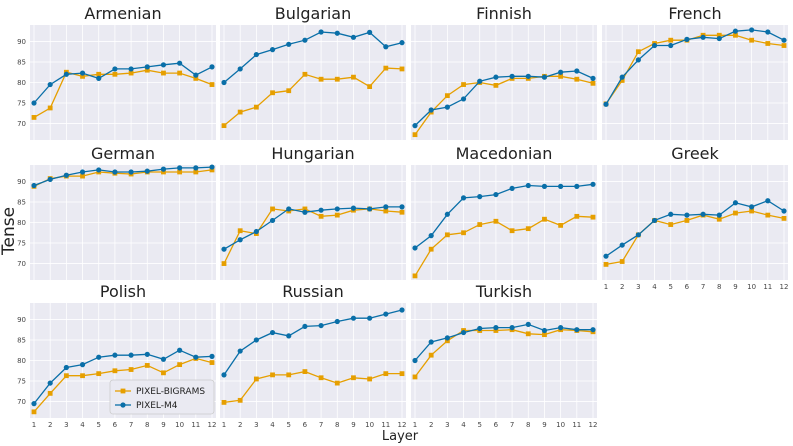 This screenshot has height=446, width=793. What do you see at coordinates (163, 425) in the screenshot?
I see `x-tick-label: 9` at bounding box center [163, 425].